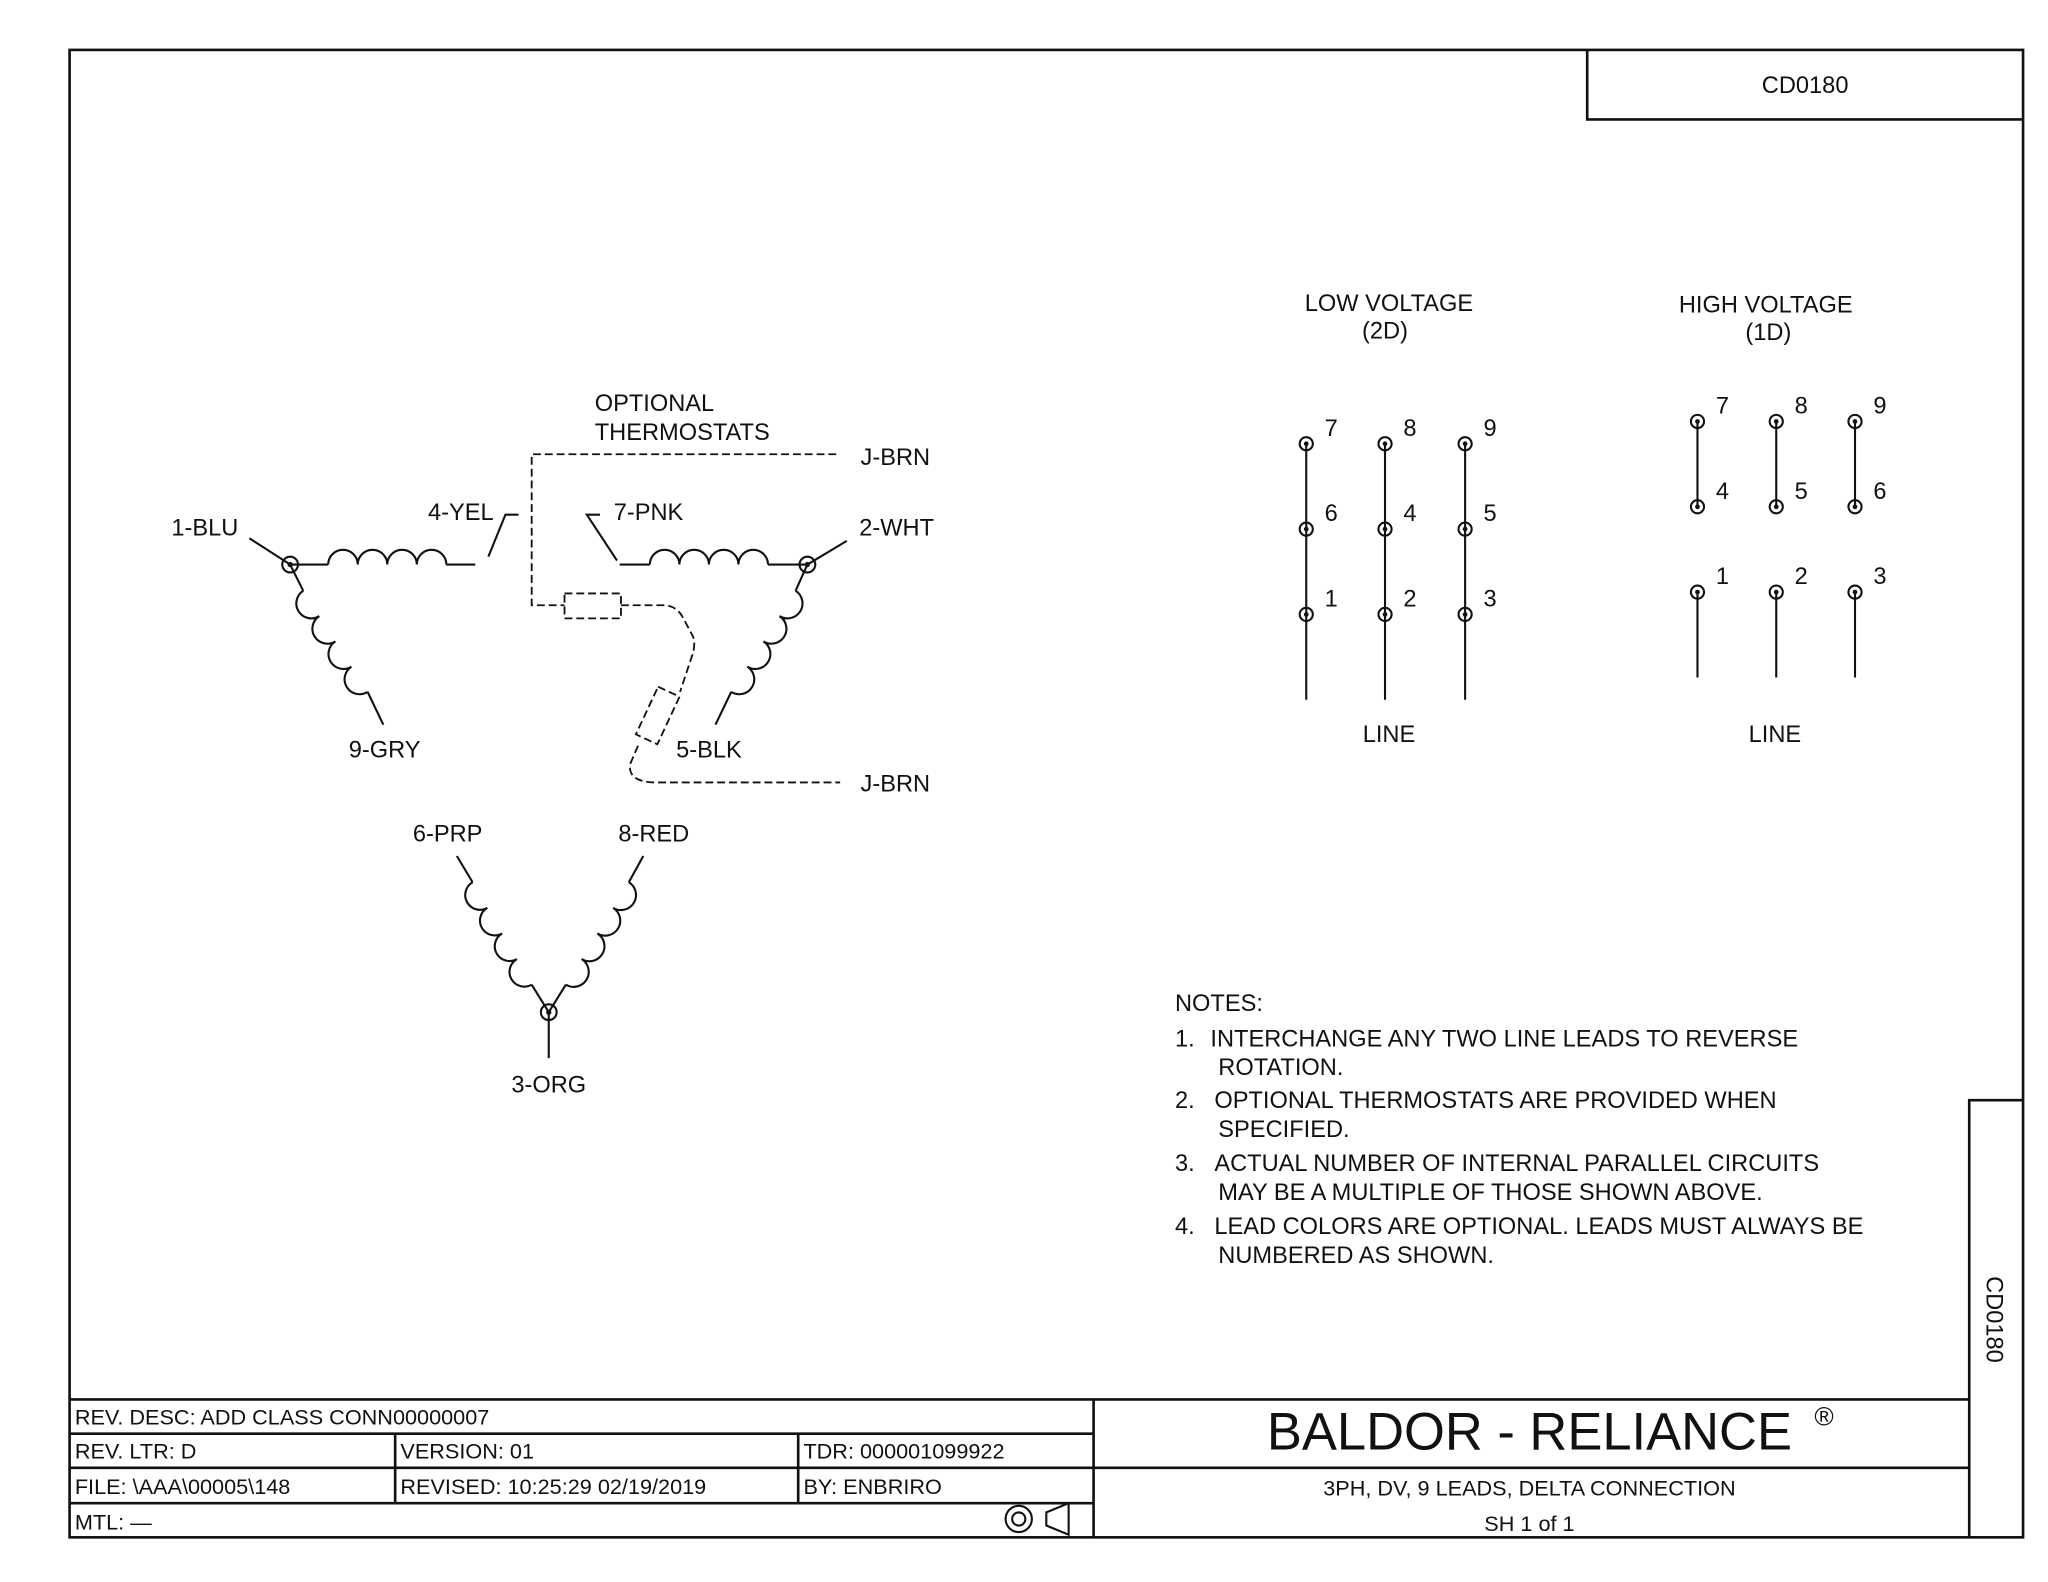 The height and width of the screenshot is (1582, 2048). Describe the element at coordinates (872, 1486) in the screenshot. I see `revised-by: BY: ENBRIRO` at that location.